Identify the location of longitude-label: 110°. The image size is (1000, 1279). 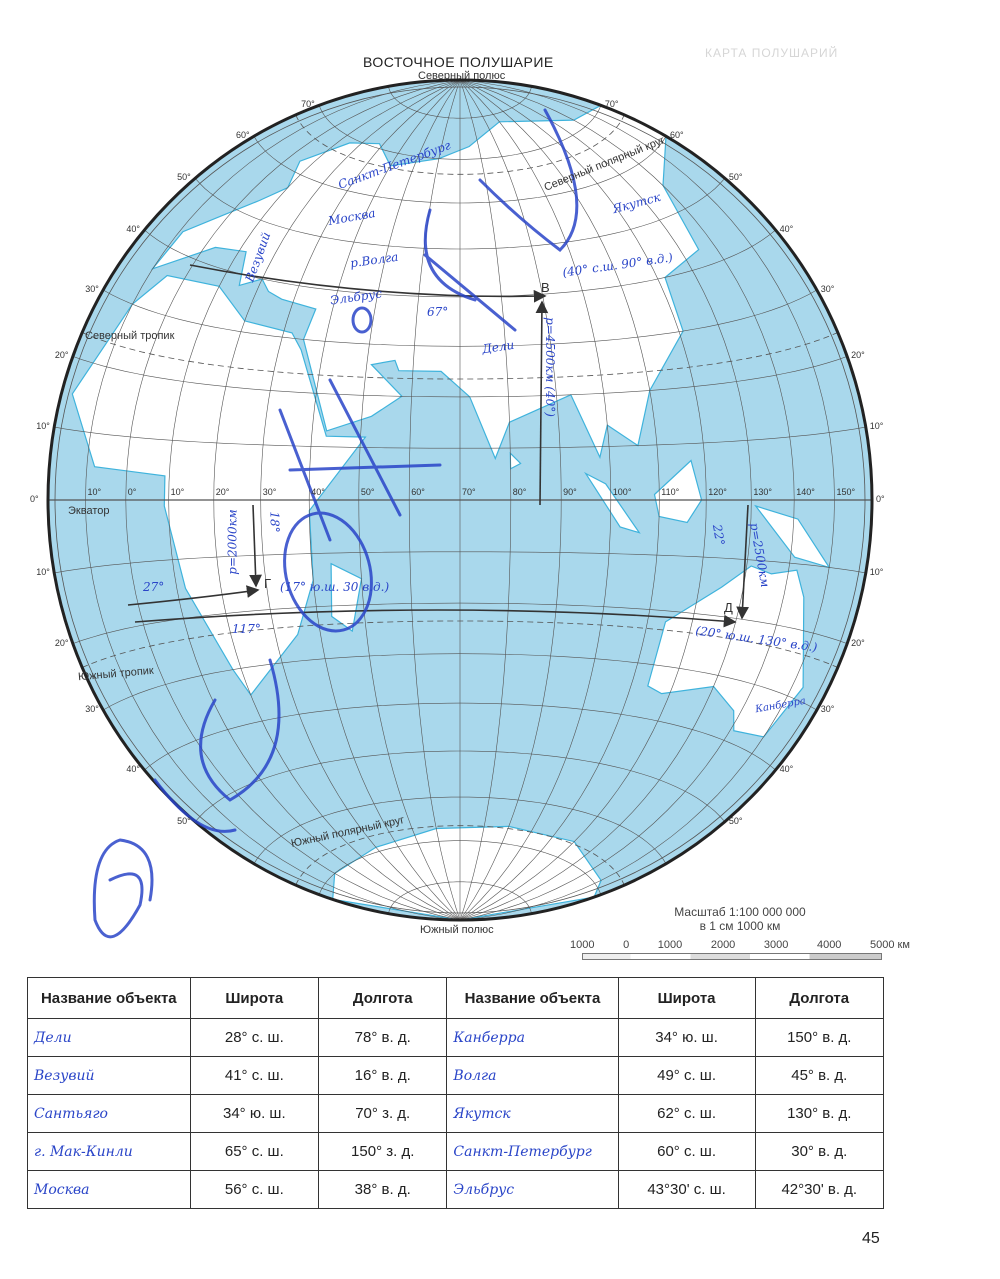
(670, 492).